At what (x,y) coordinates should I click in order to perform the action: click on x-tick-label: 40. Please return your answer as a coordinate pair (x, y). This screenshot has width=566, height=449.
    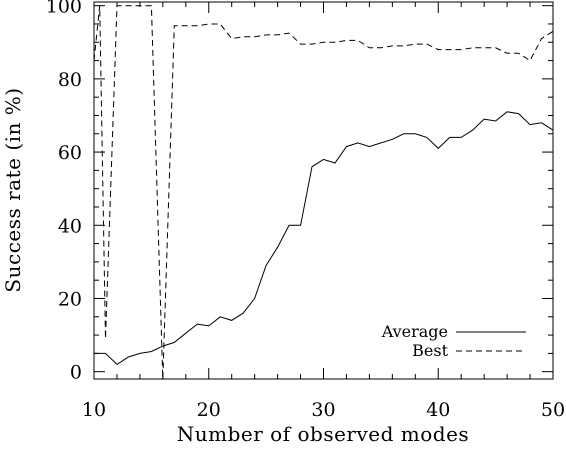
    Looking at the image, I should click on (438, 410).